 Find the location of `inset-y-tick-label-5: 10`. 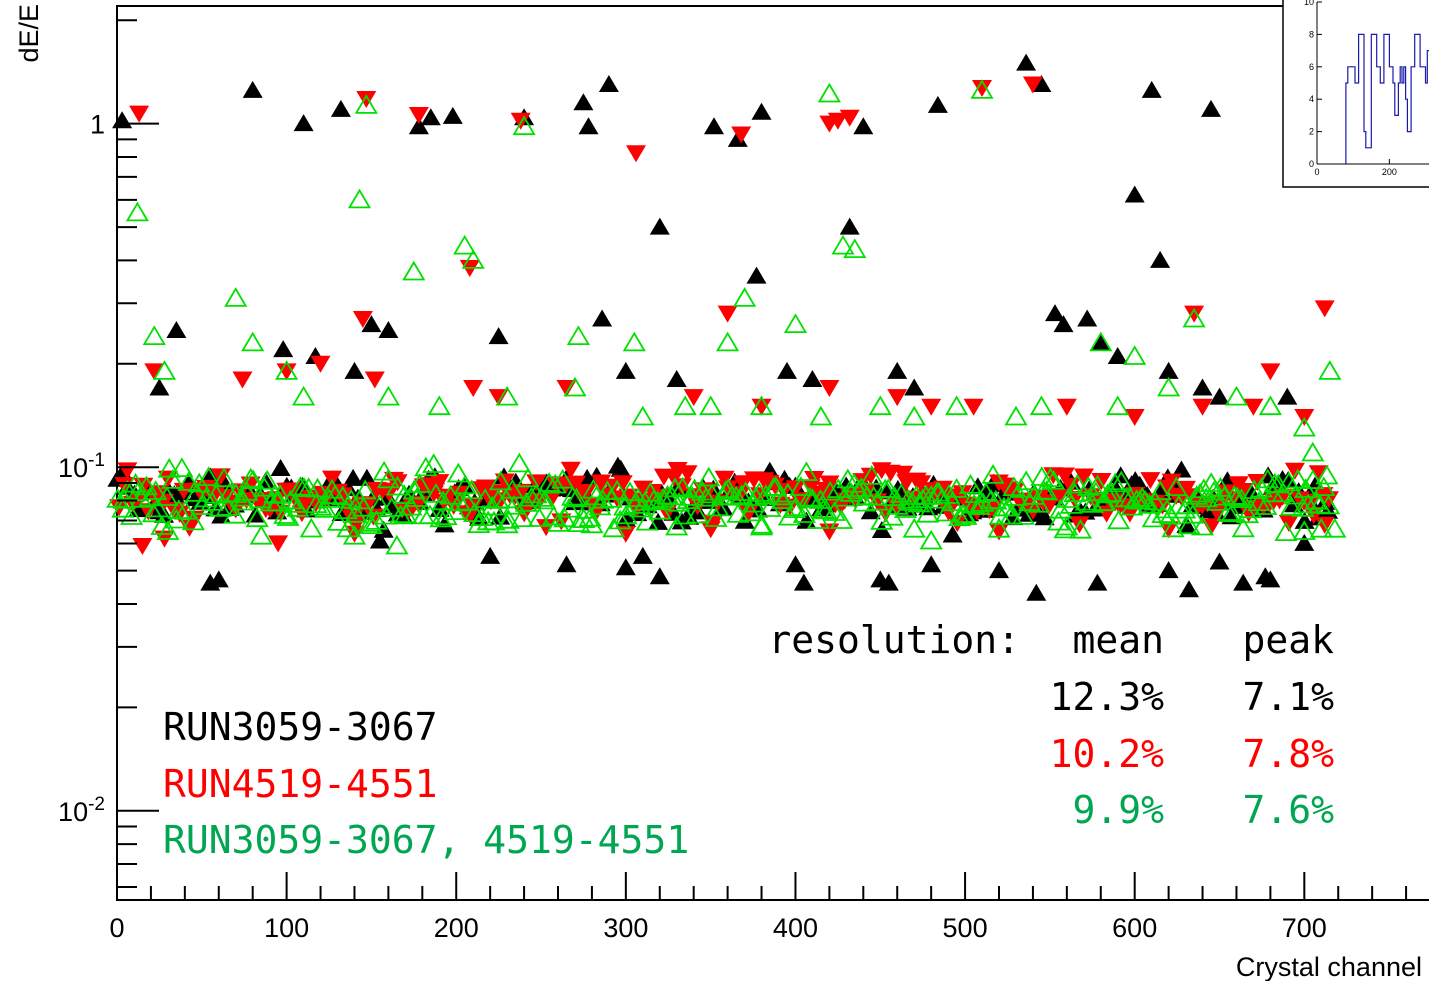

inset-y-tick-label-5: 10 is located at coordinates (1309, 3).